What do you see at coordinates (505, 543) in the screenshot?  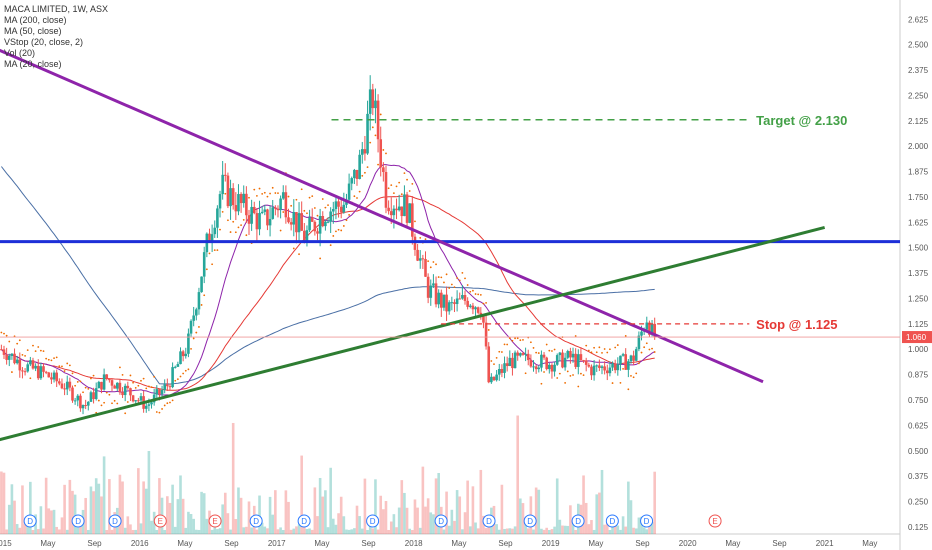 I see `x-tick-label: Sep` at bounding box center [505, 543].